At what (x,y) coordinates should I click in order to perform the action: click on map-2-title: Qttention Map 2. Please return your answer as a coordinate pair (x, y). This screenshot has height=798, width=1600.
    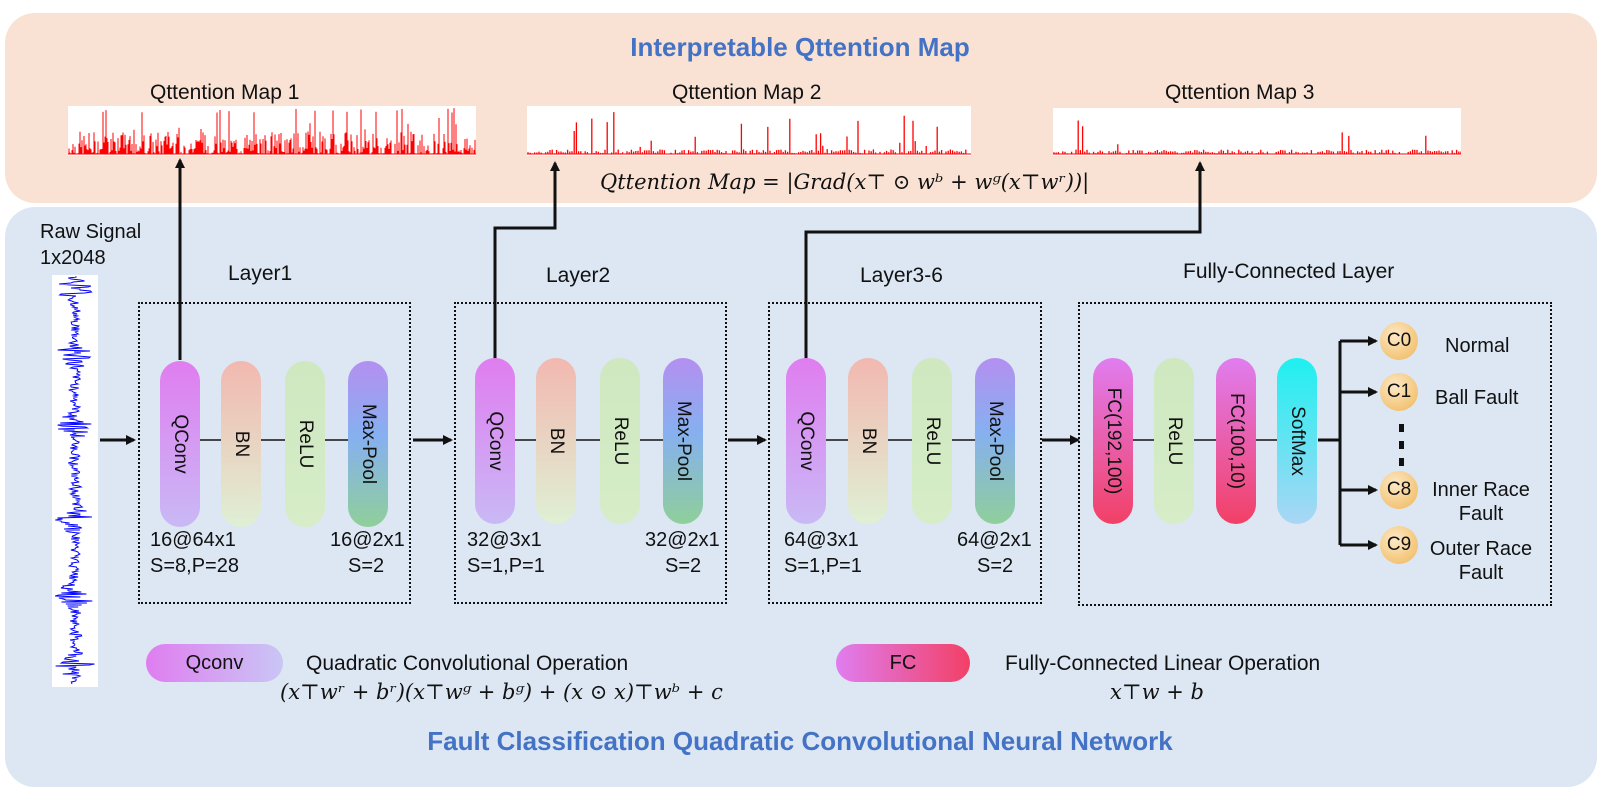
    Looking at the image, I should click on (747, 92).